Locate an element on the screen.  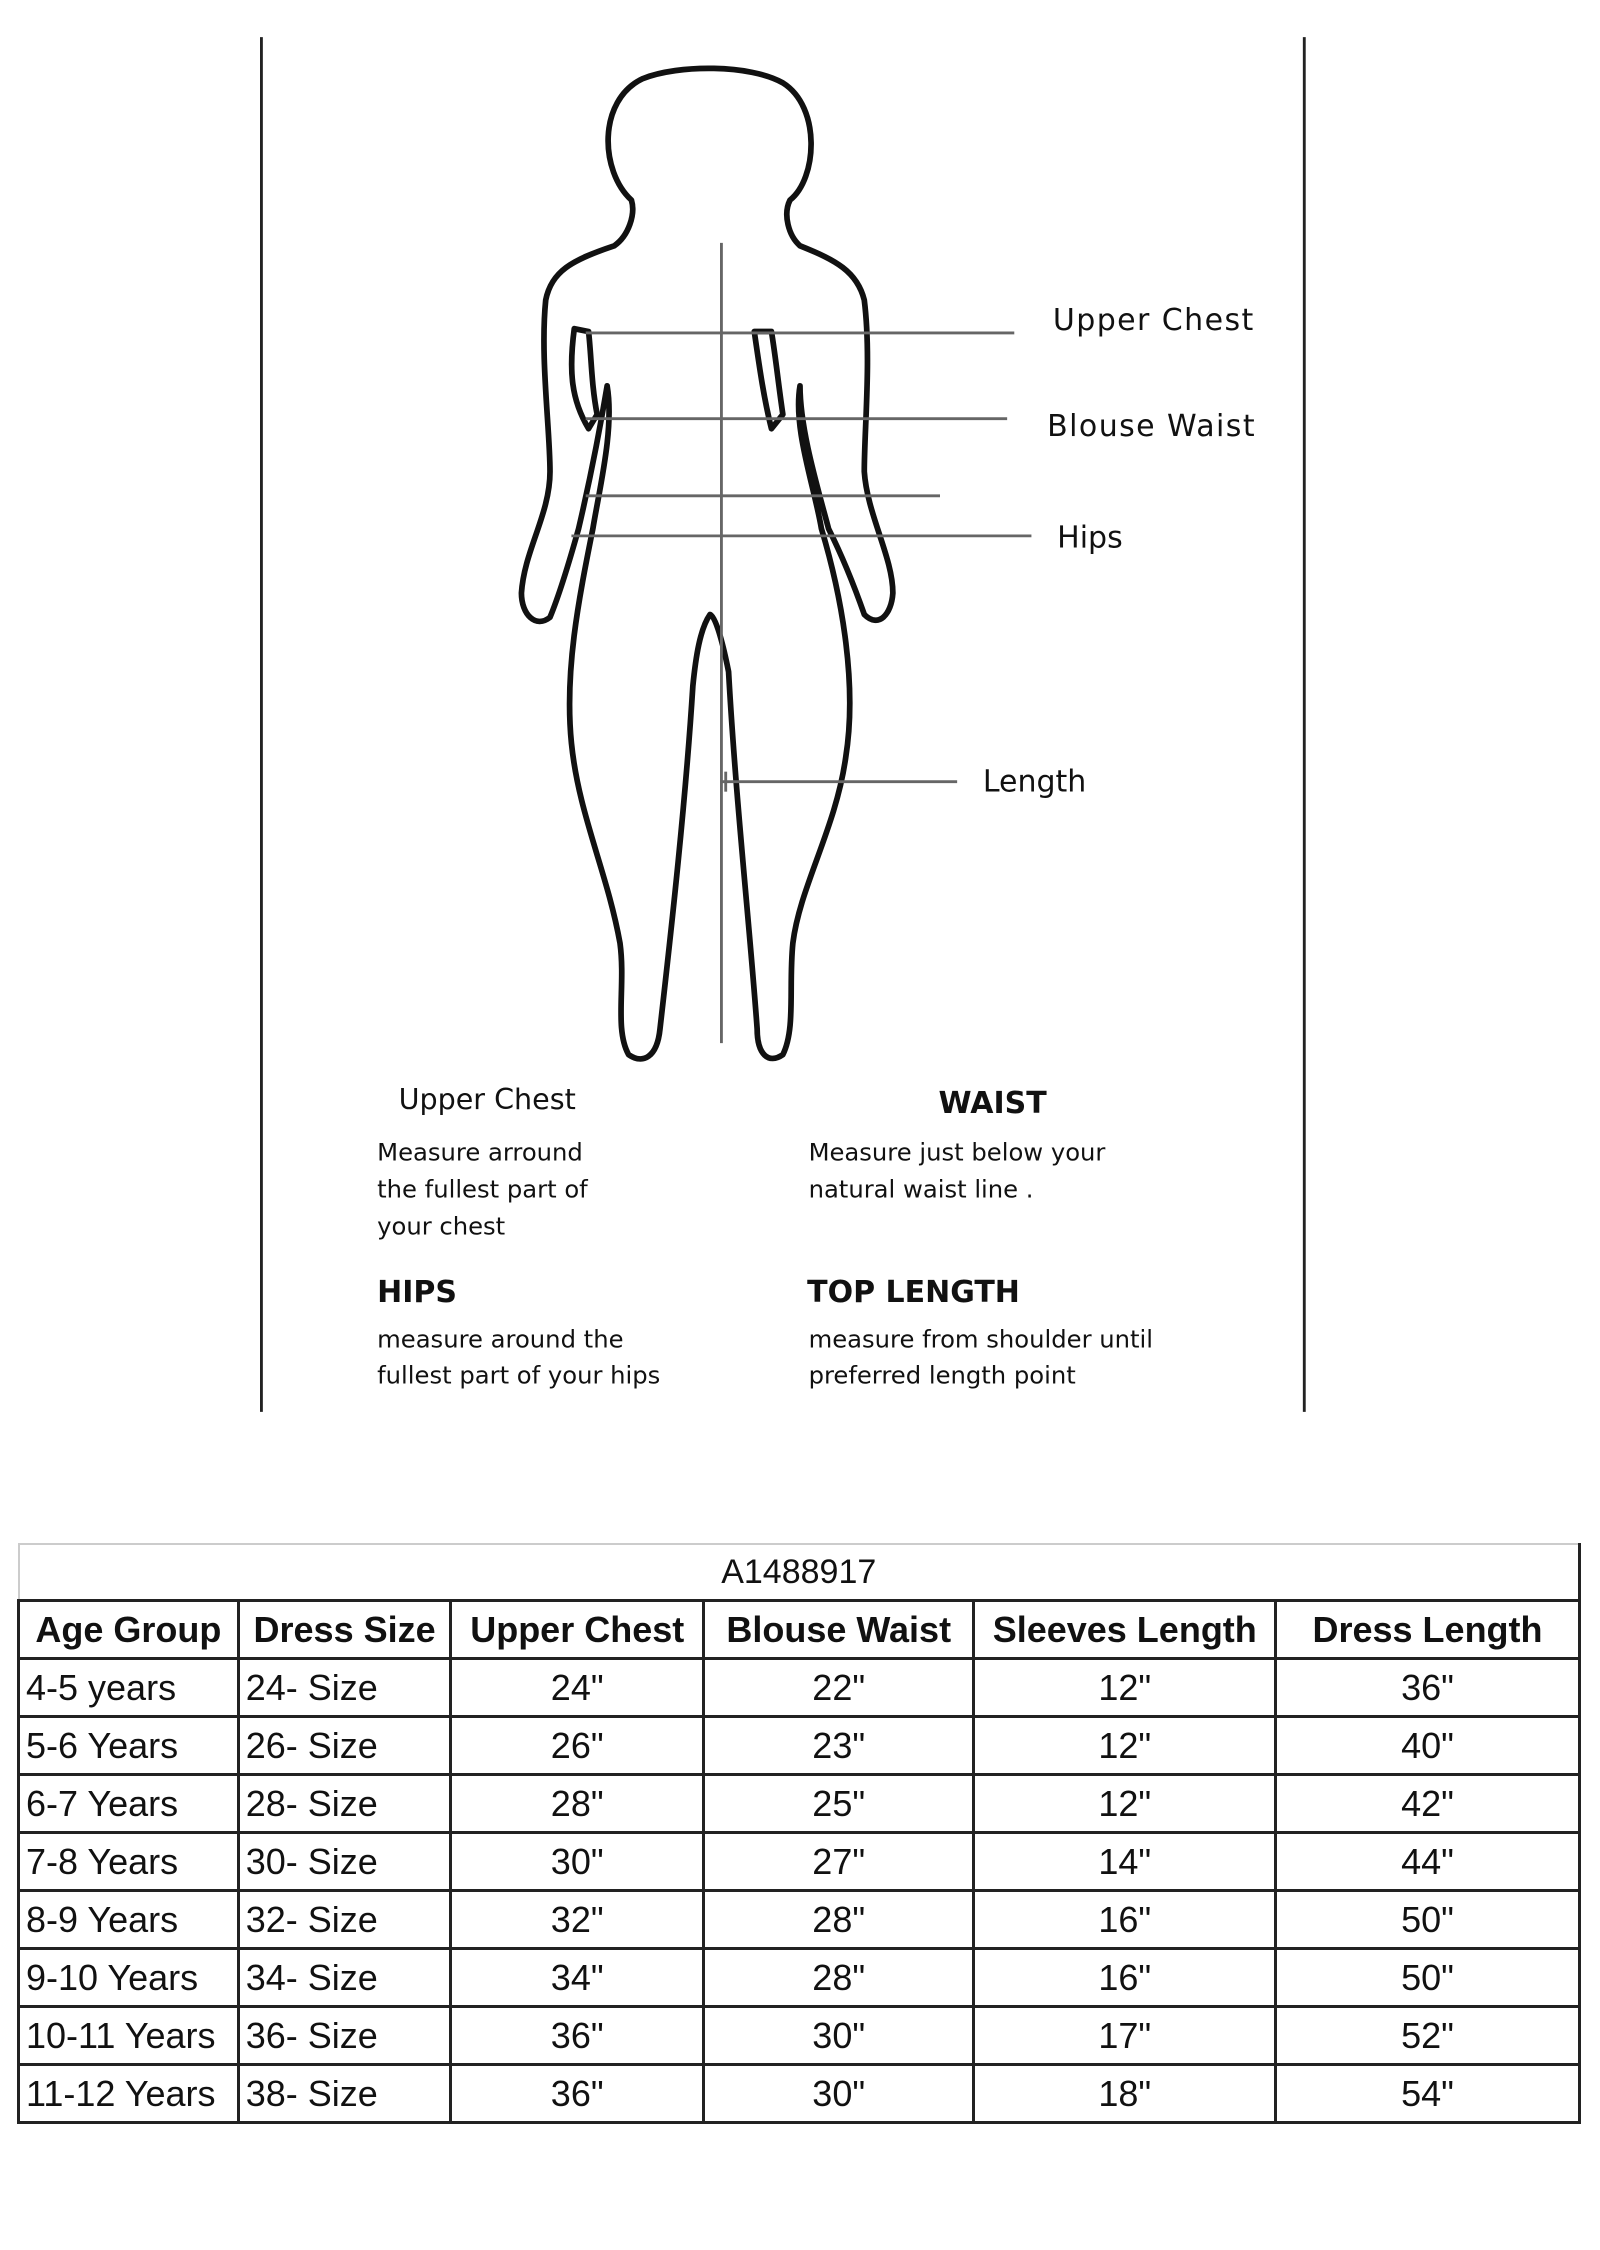
column-header: Dress Length is located at coordinates (1427, 1629).